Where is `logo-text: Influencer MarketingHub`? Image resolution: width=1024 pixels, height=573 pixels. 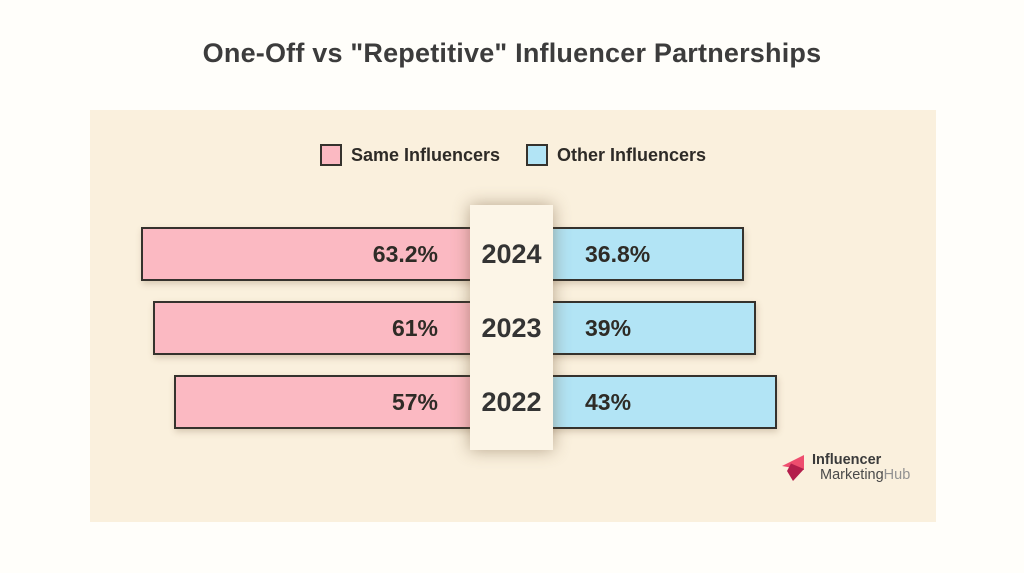
logo-text: Influencer MarketingHub is located at coordinates (861, 468).